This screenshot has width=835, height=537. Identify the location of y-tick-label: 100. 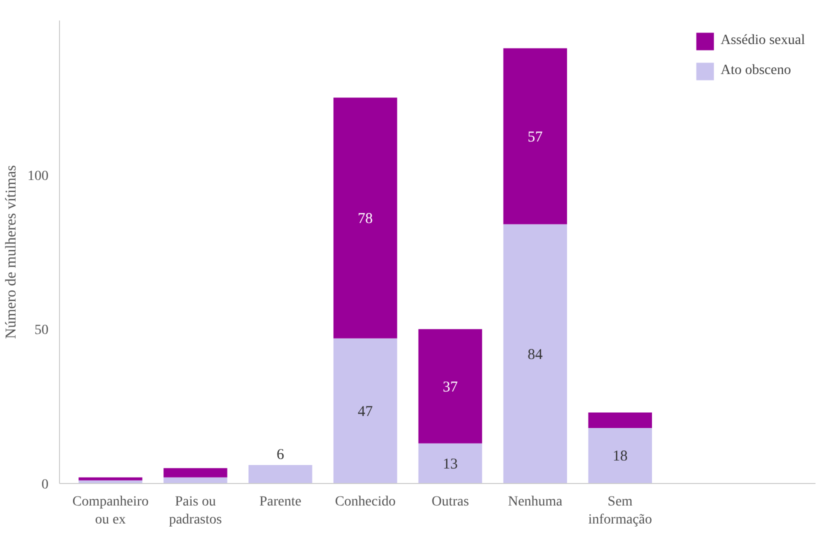
(38, 176).